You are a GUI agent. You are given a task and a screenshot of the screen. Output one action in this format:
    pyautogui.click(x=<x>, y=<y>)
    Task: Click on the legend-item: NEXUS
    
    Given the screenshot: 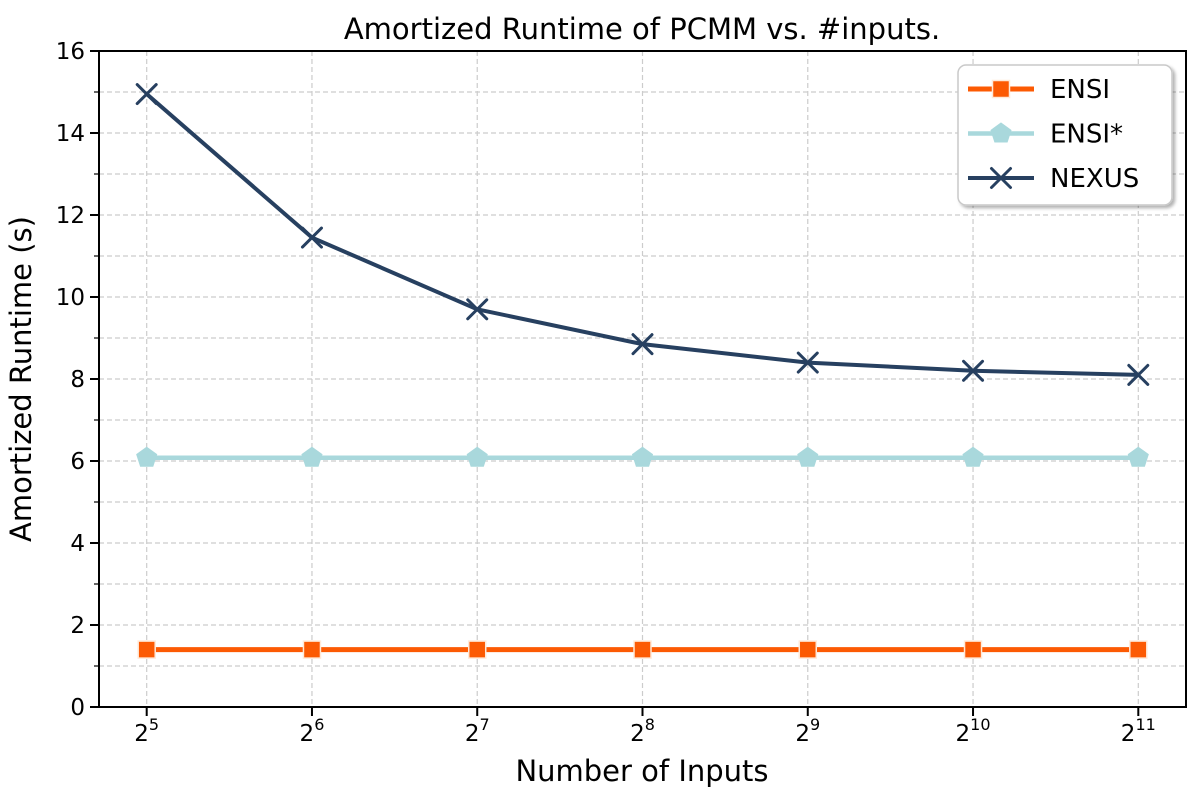 What is the action you would take?
    pyautogui.click(x=1053, y=179)
    